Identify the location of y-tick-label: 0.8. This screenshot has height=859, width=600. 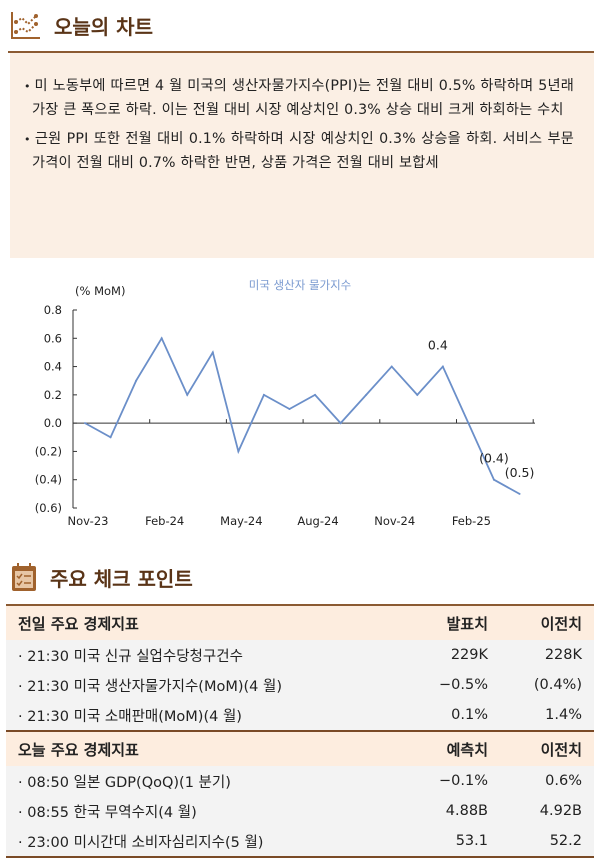
(53, 310).